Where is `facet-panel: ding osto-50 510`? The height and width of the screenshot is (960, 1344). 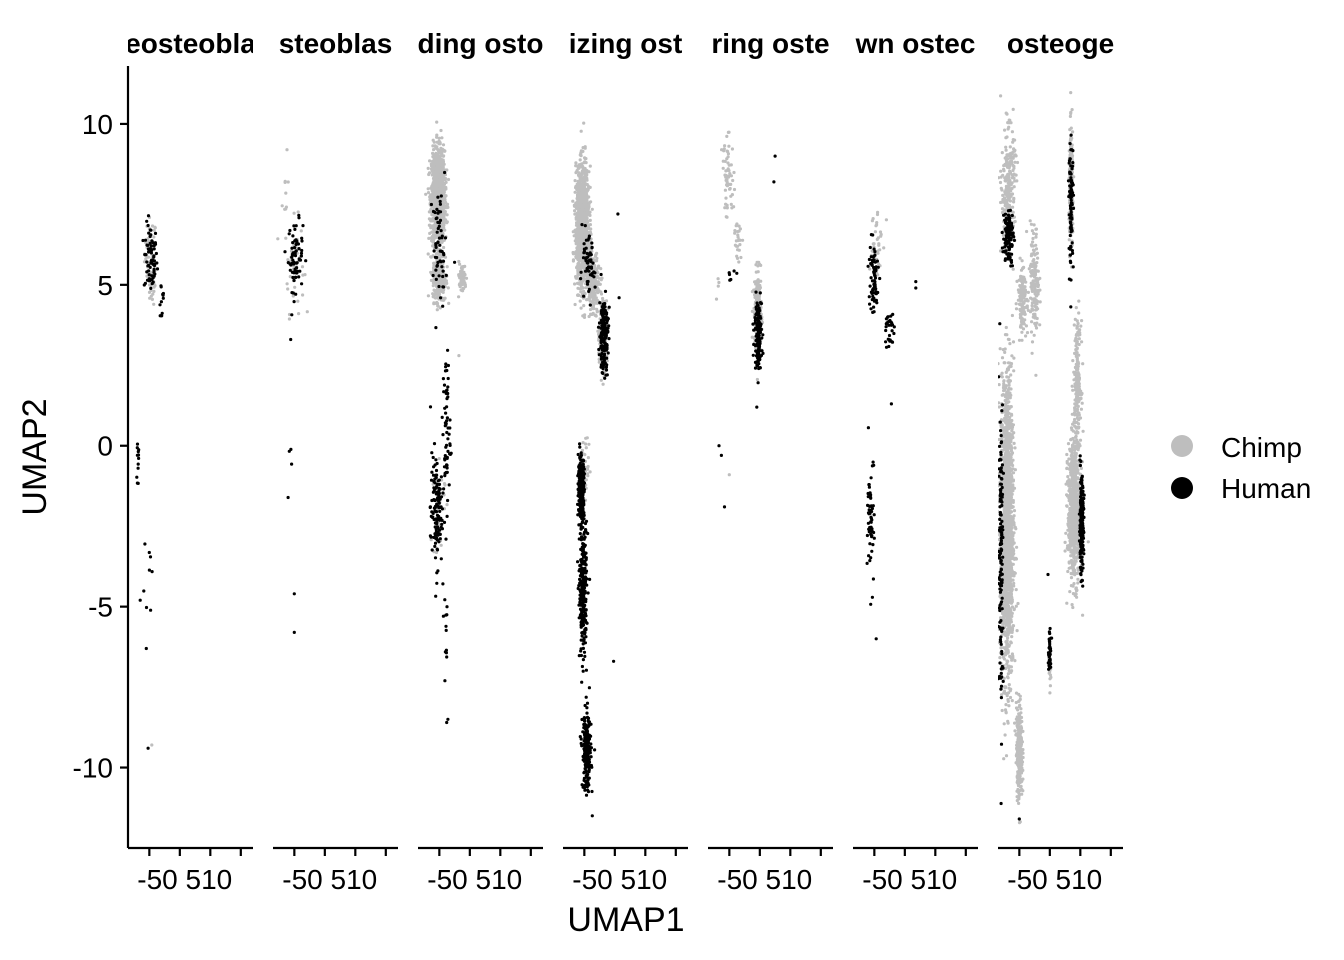 facet-panel: ding osto-50 510 is located at coordinates (481, 461).